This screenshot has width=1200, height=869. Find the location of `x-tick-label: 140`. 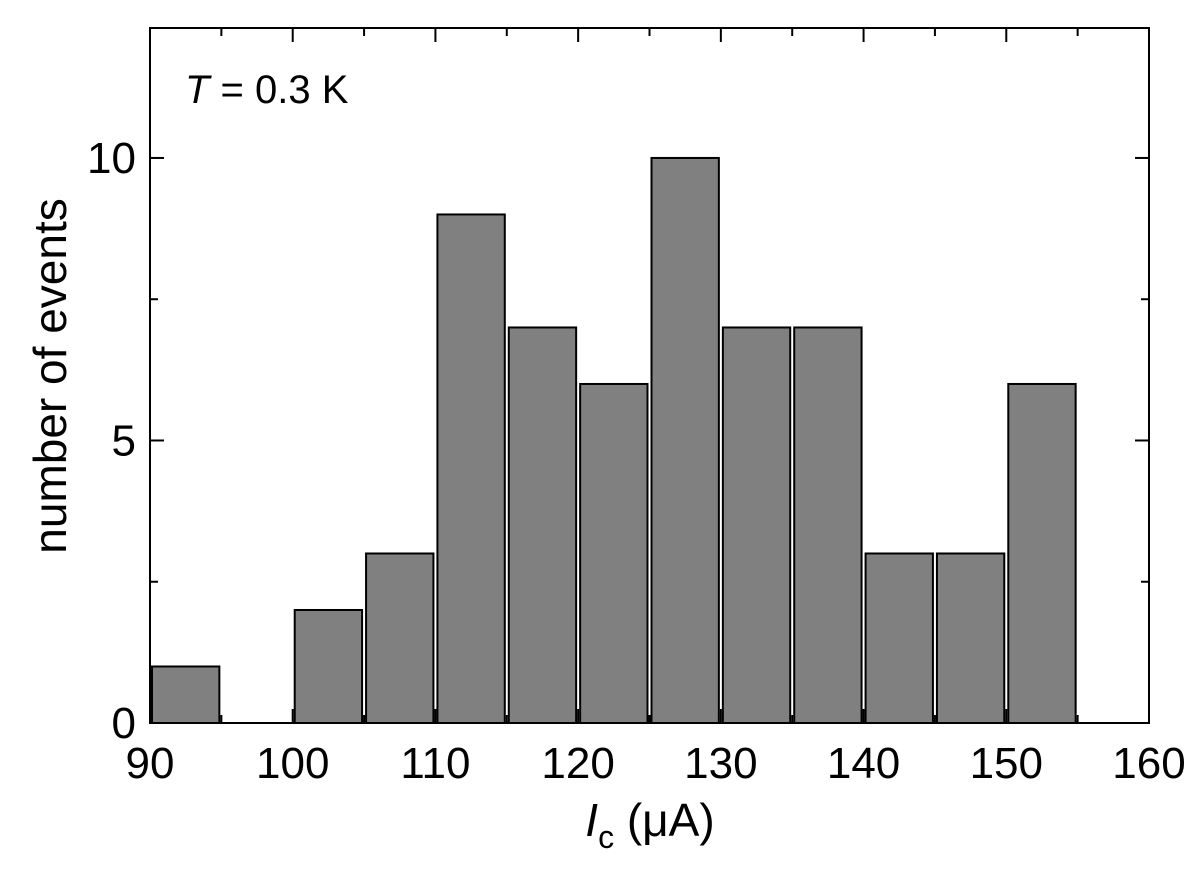

x-tick-label: 140 is located at coordinates (863, 763).